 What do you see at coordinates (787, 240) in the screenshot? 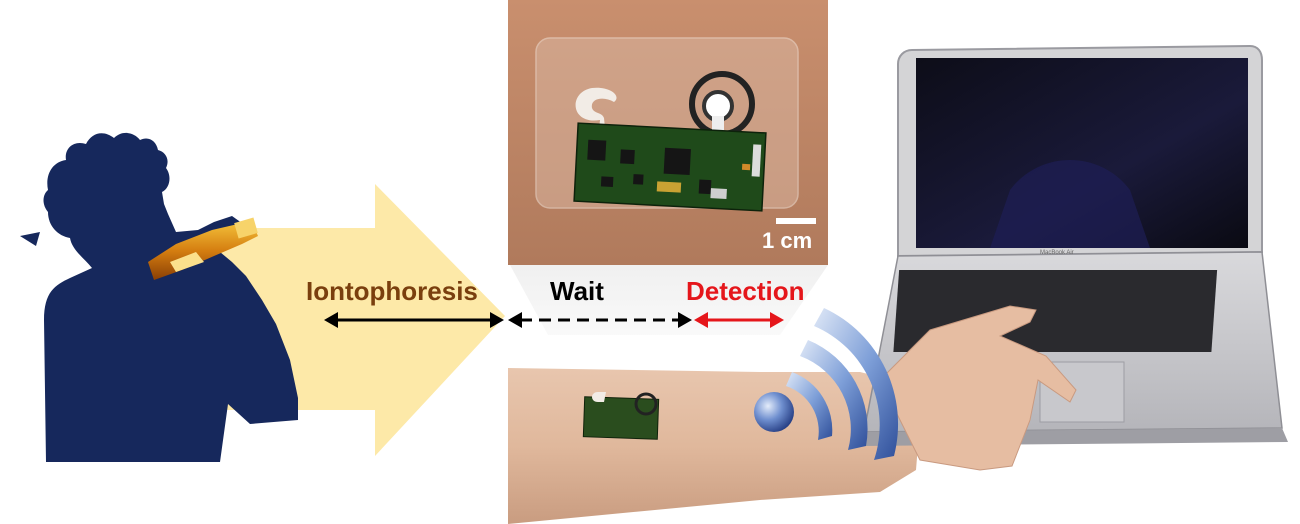
I see `scale-bar-label: 1 cm` at bounding box center [787, 240].